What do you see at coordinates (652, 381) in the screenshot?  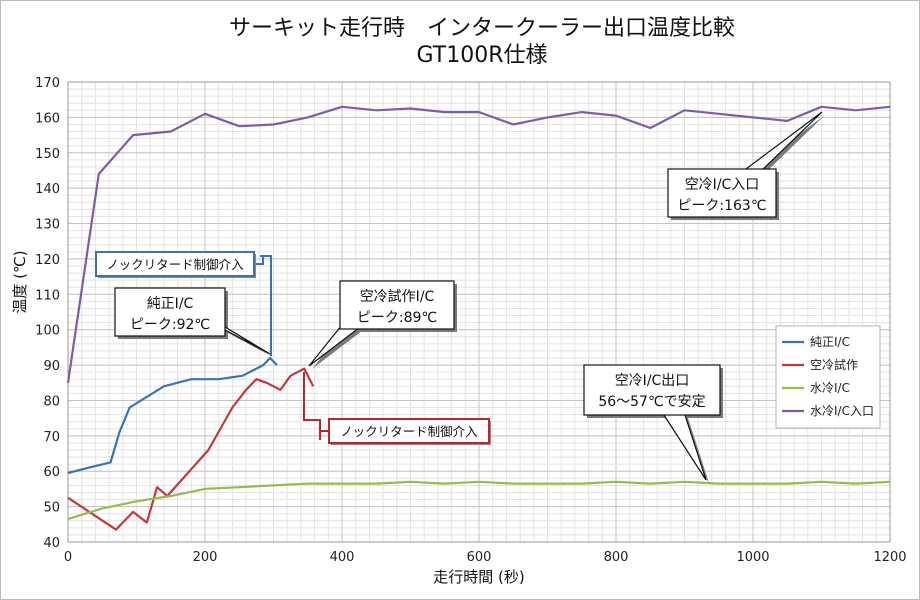 I see `callout-text: 空冷I/C出口` at bounding box center [652, 381].